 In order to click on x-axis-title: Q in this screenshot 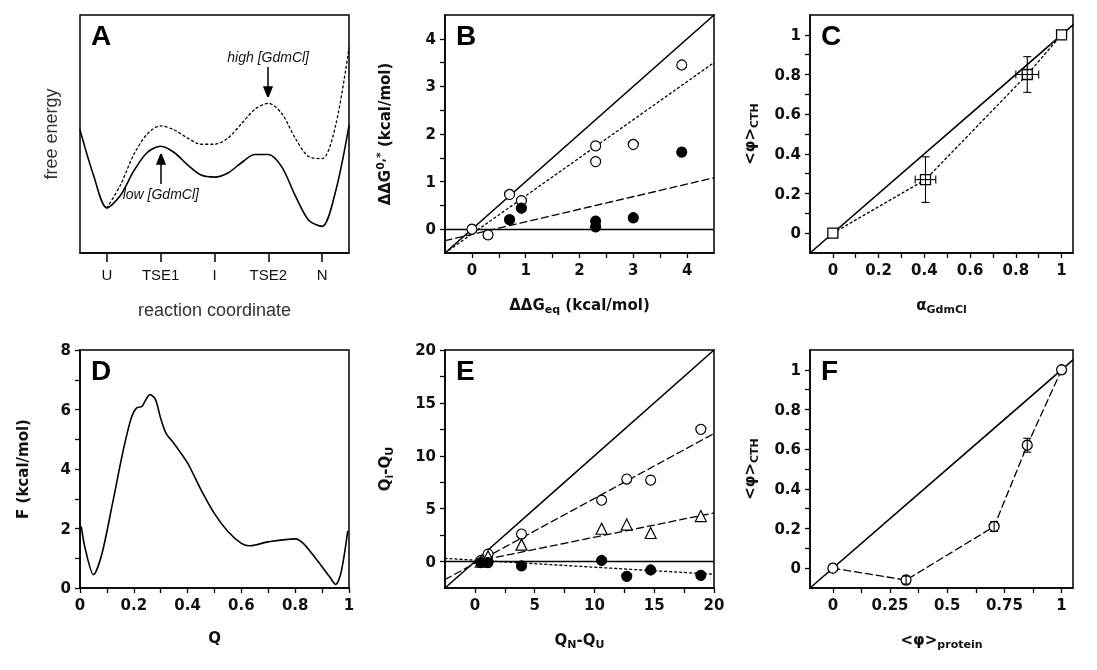, I will do `click(214, 637)`.